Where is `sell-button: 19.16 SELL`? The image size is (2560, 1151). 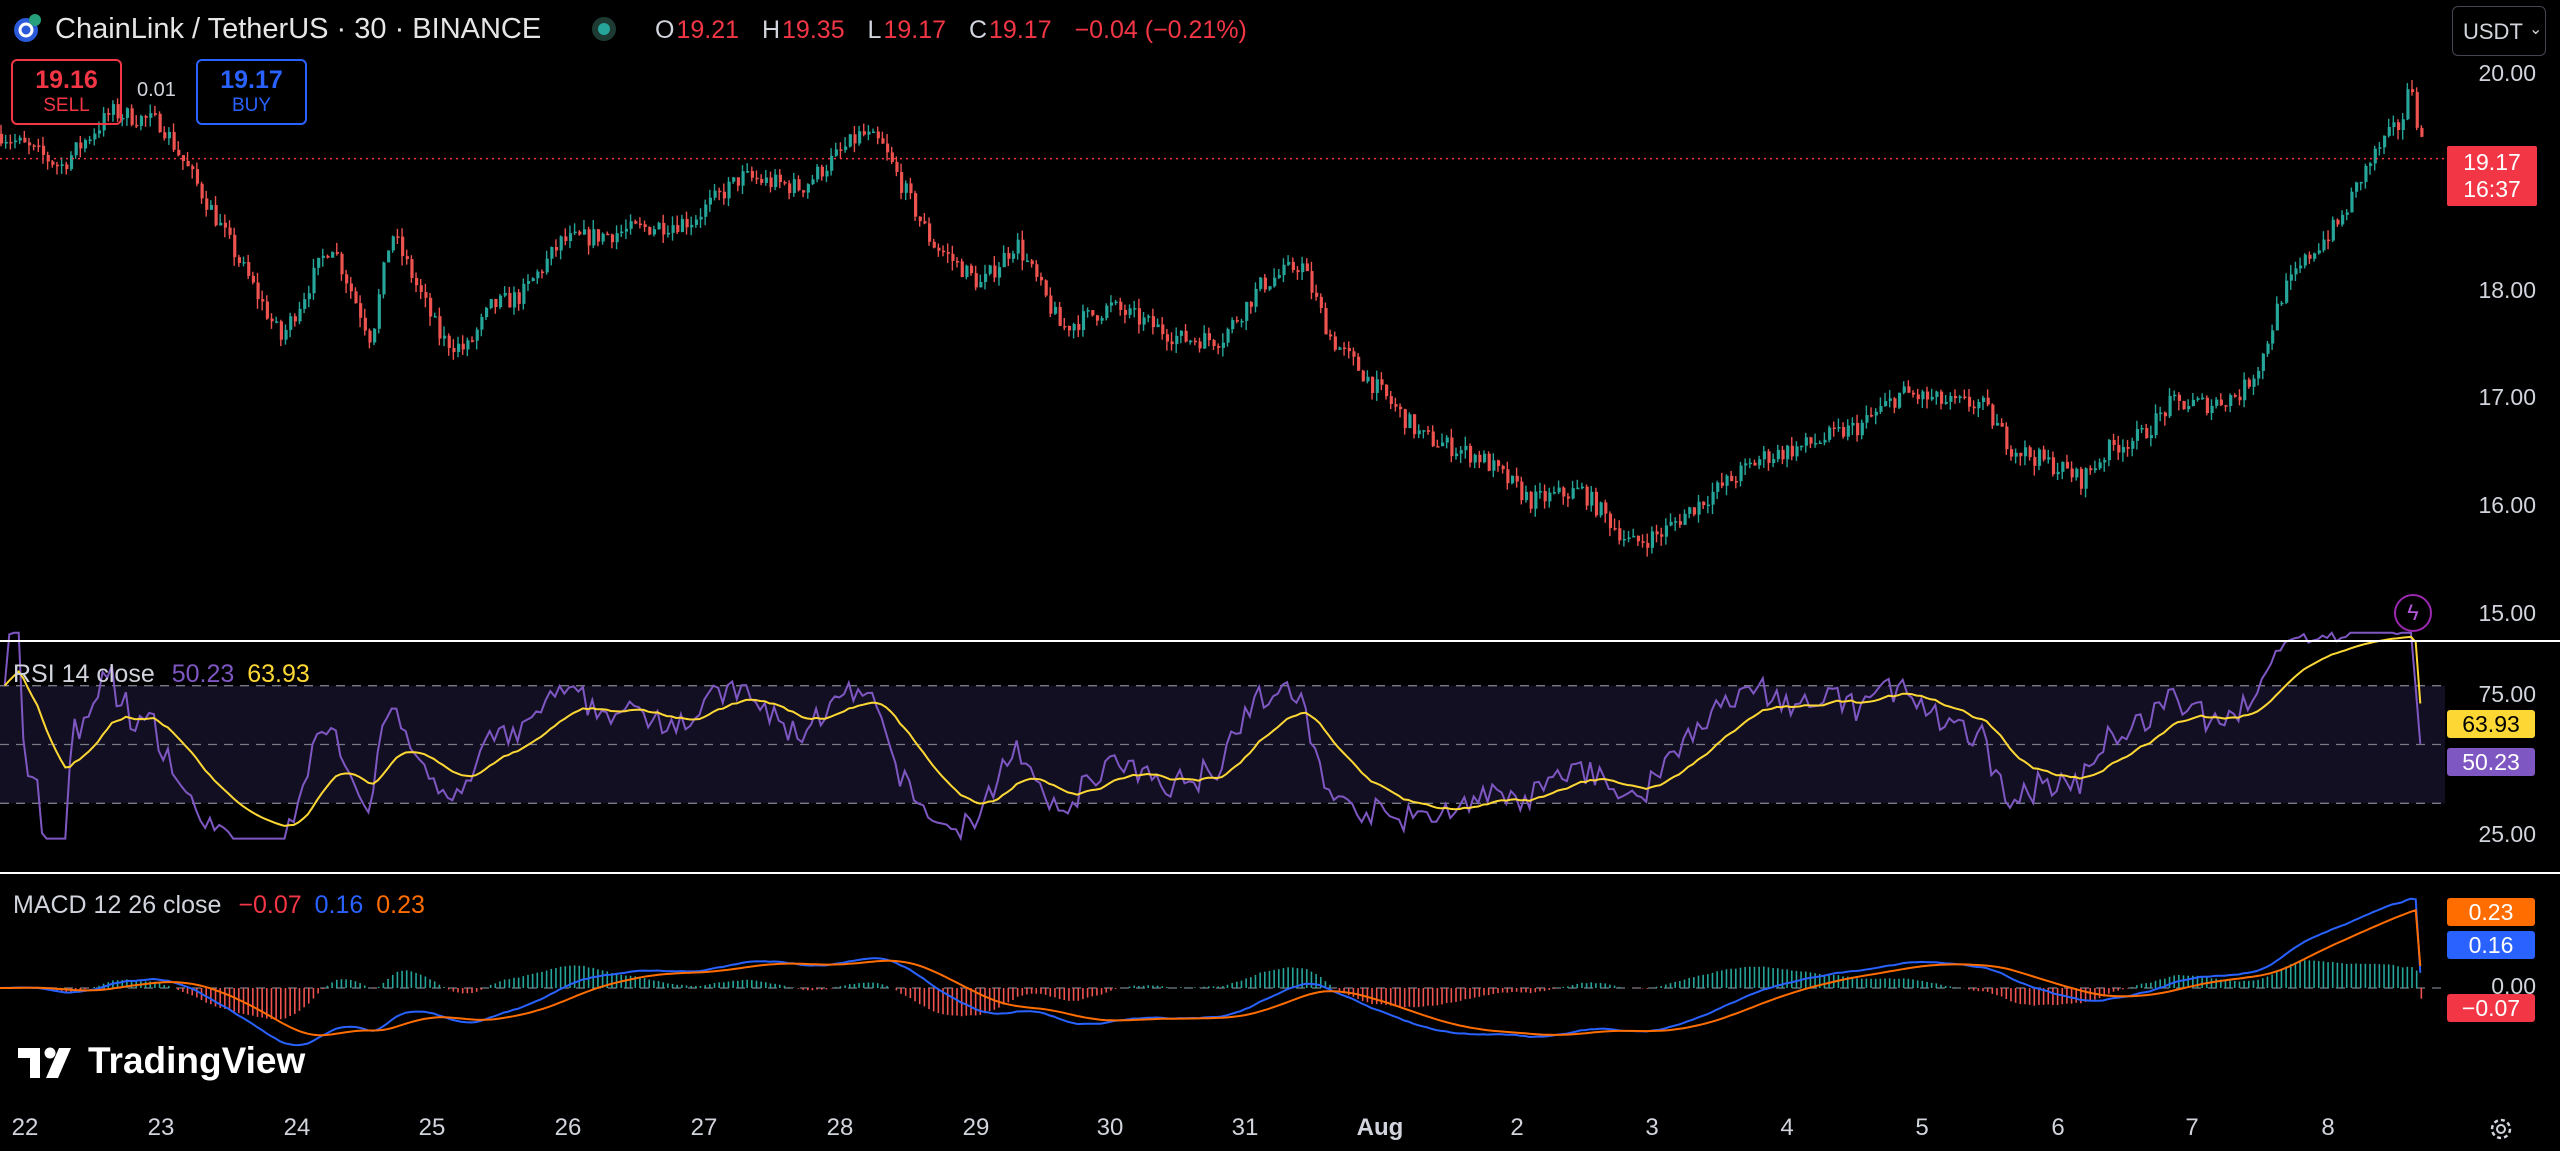
sell-button: 19.16 SELL is located at coordinates (66, 92).